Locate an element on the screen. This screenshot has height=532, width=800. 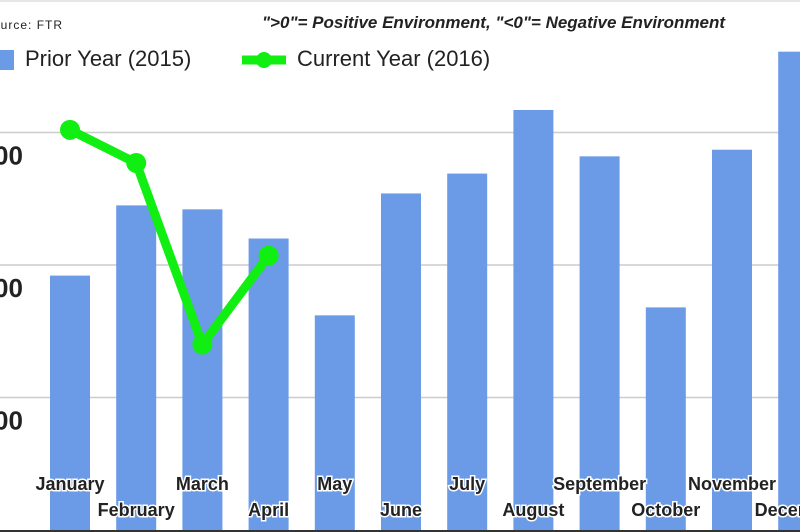
bar-january is located at coordinates (70, 403).